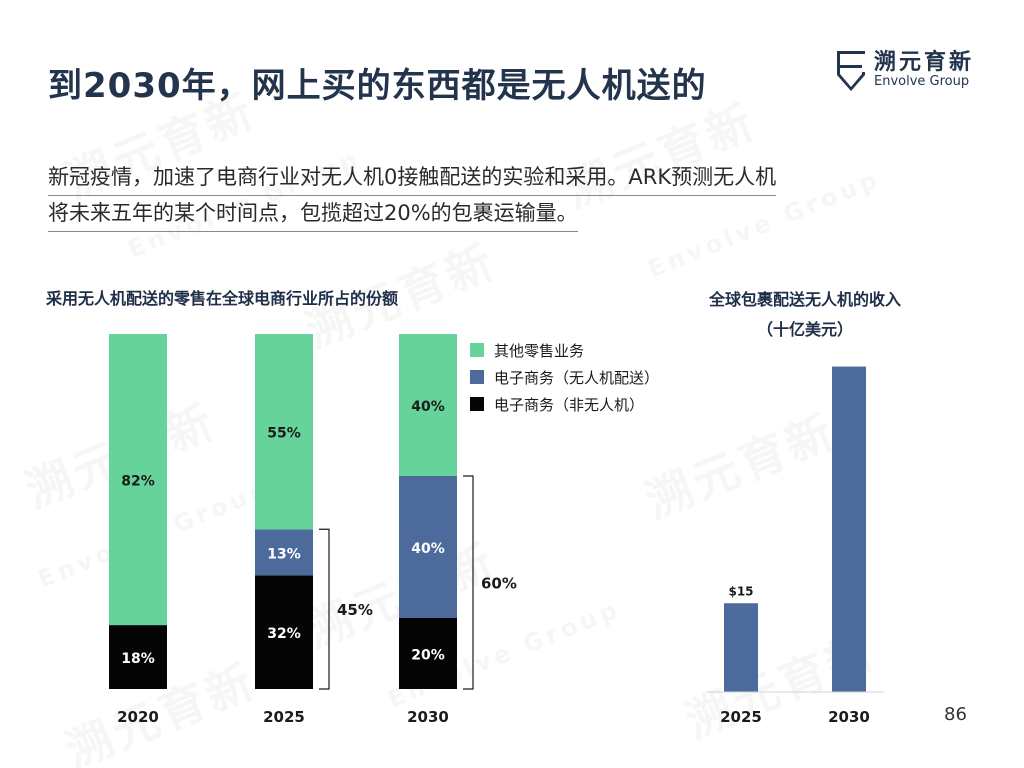 Image resolution: width=1024 pixels, height=768 pixels. Describe the element at coordinates (955, 714) in the screenshot. I see `page-number: 86` at that location.